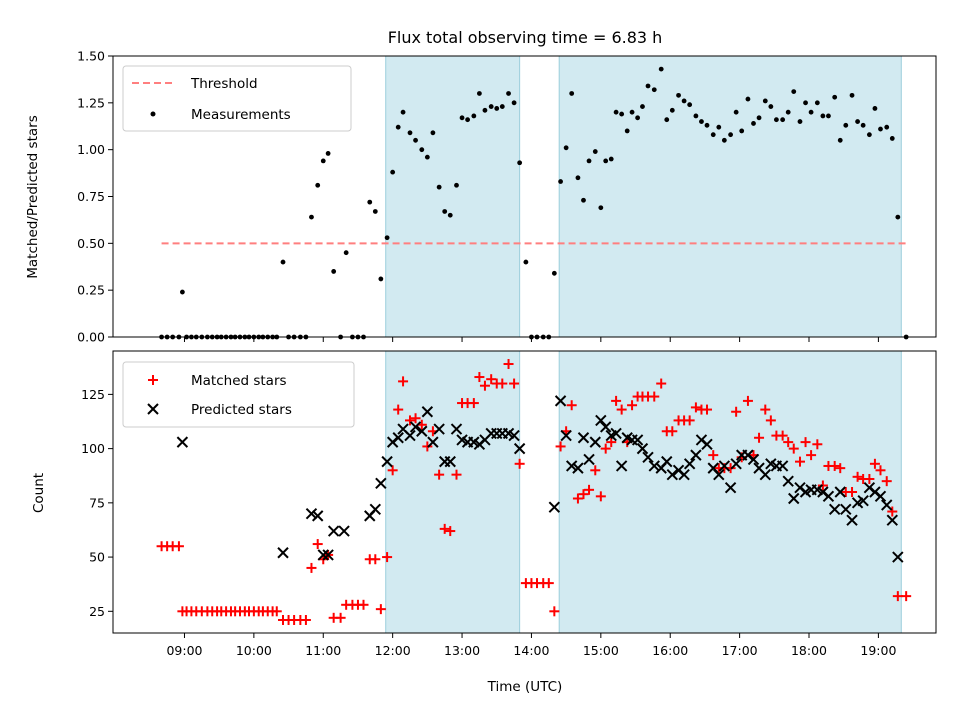 The height and width of the screenshot is (720, 960). What do you see at coordinates (241, 410) in the screenshot?
I see `legend-predicted-label: Predicted stars` at bounding box center [241, 410].